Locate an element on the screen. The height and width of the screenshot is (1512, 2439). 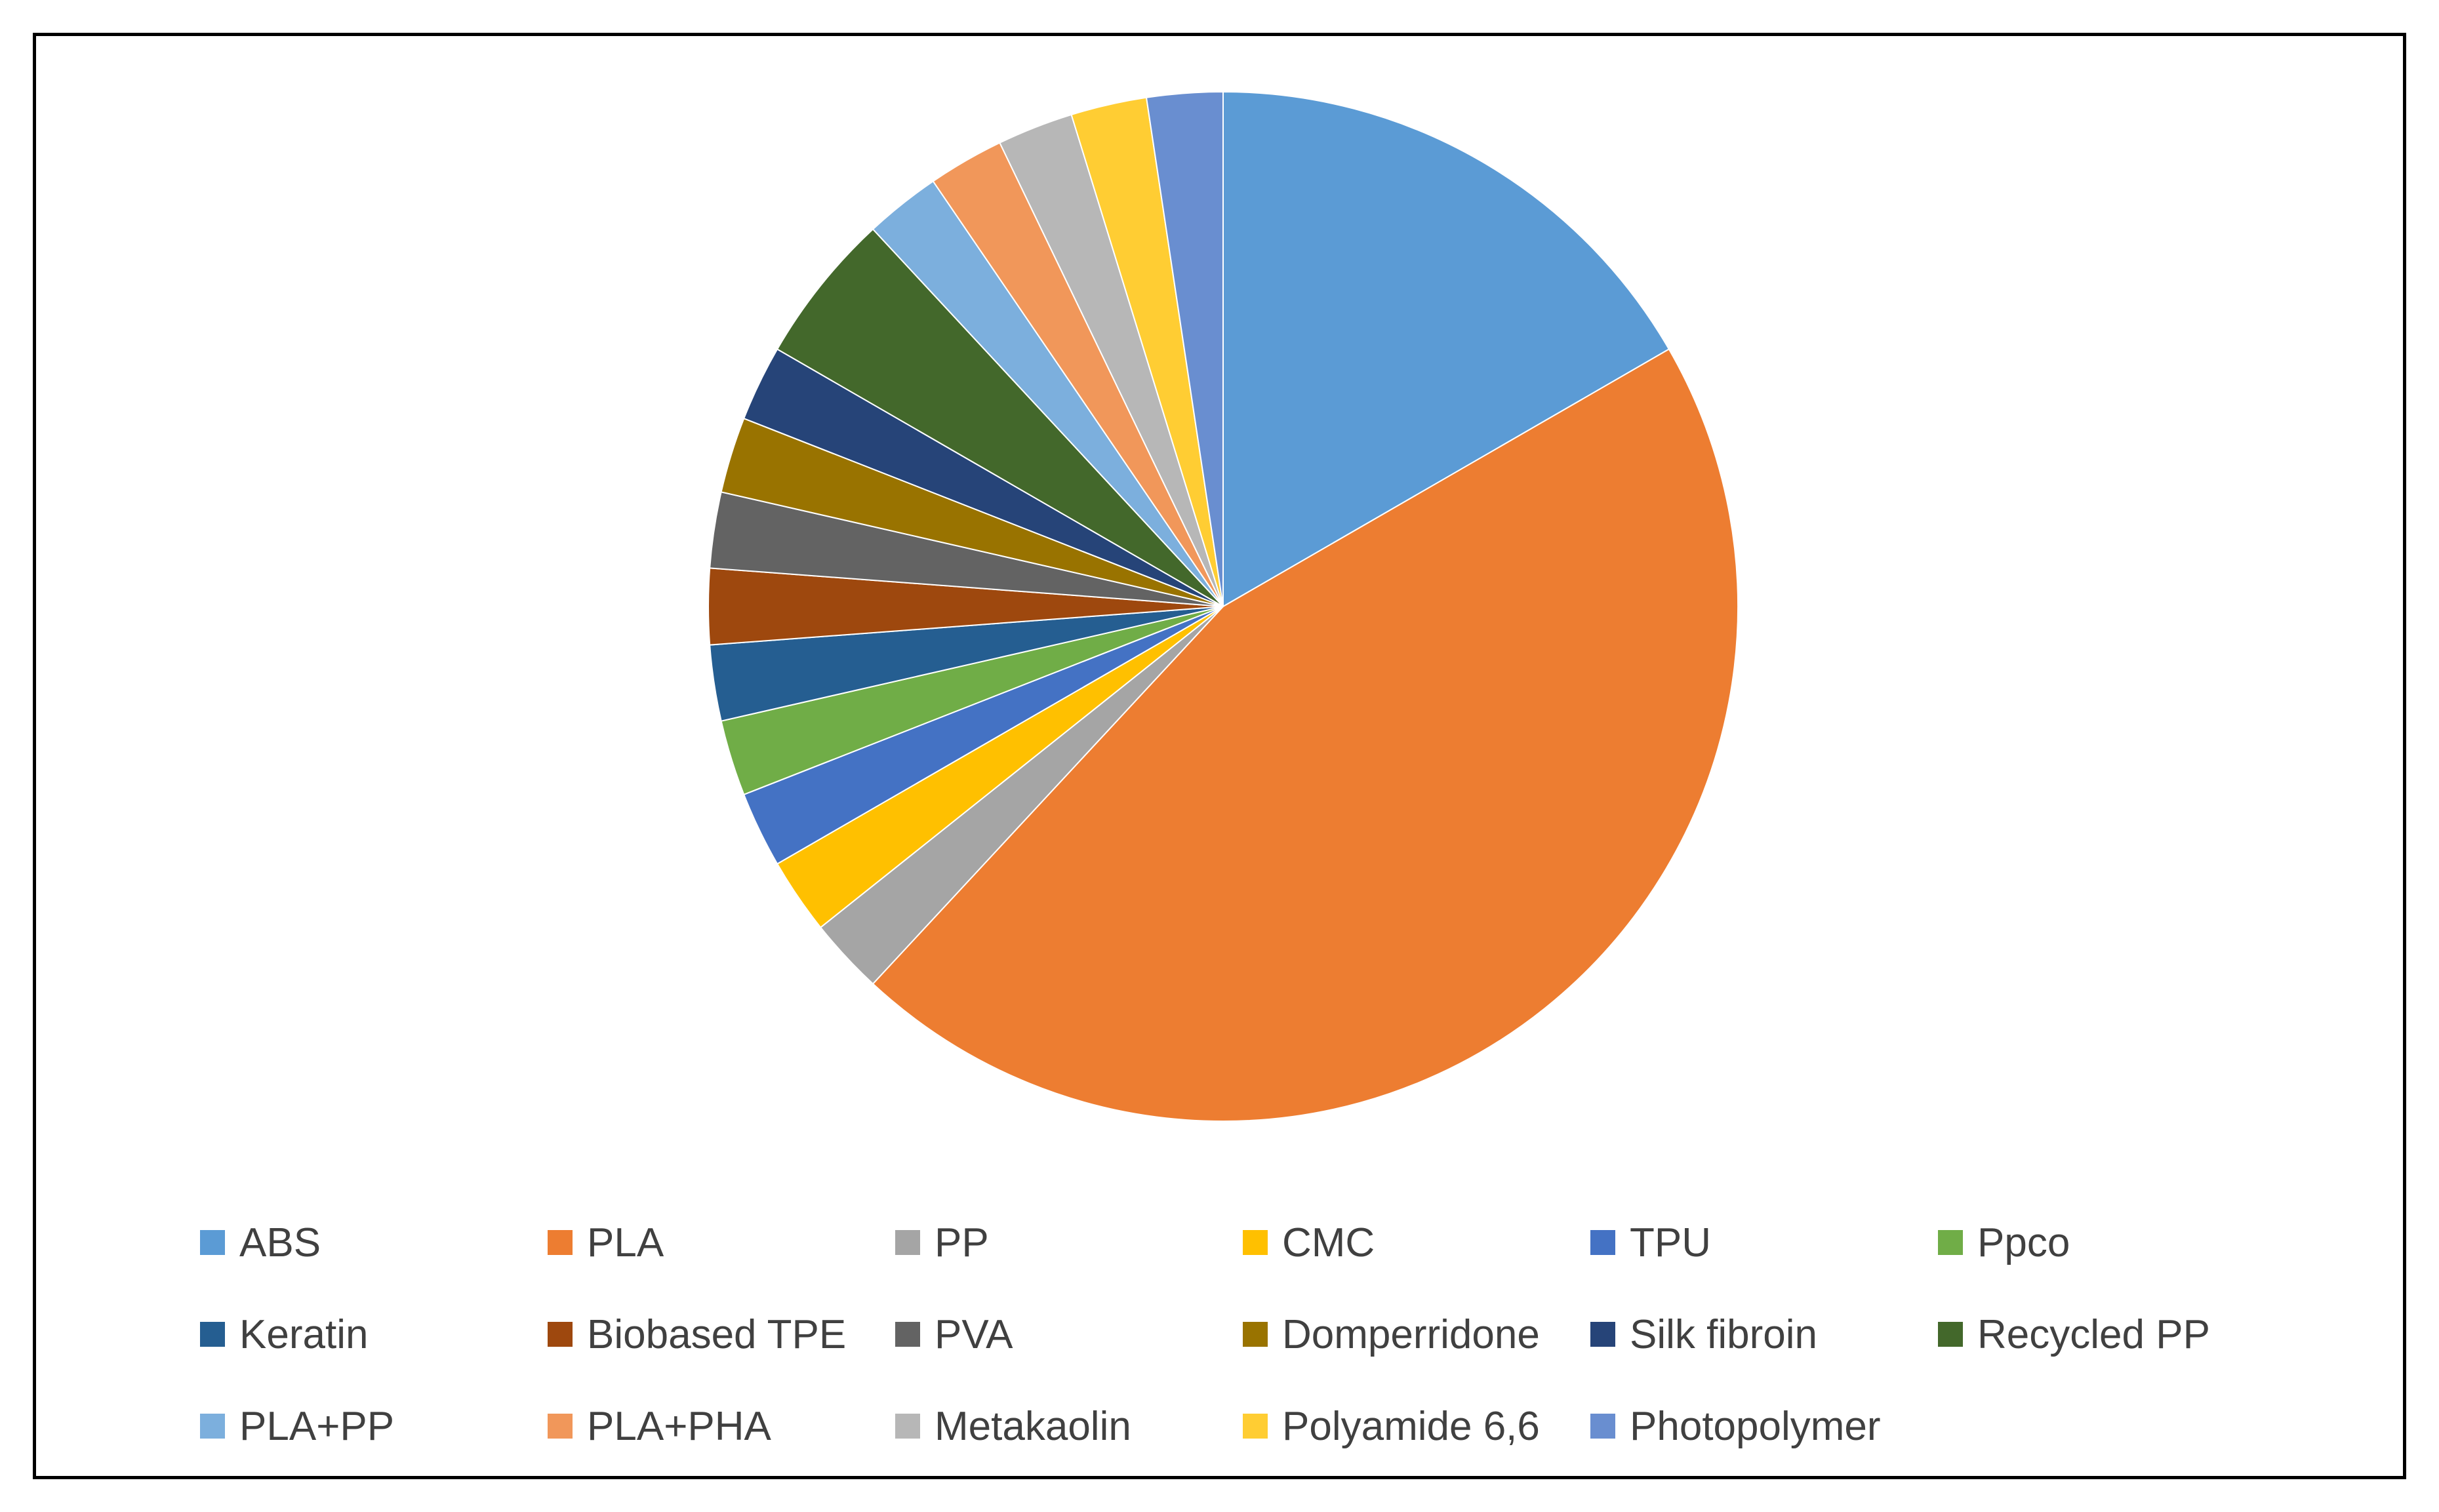
pie-slice-recycled-pp is located at coordinates (1000, 417).